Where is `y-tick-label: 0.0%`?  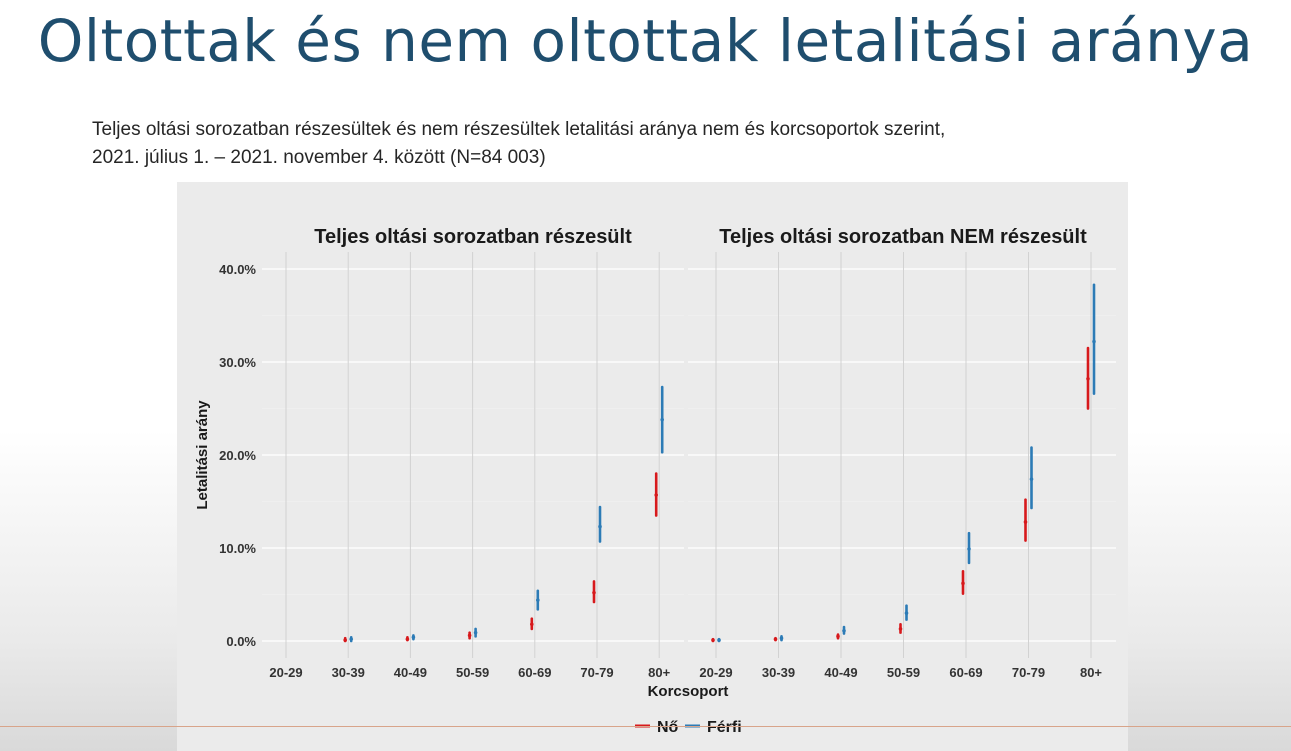 y-tick-label: 0.0% is located at coordinates (241, 641).